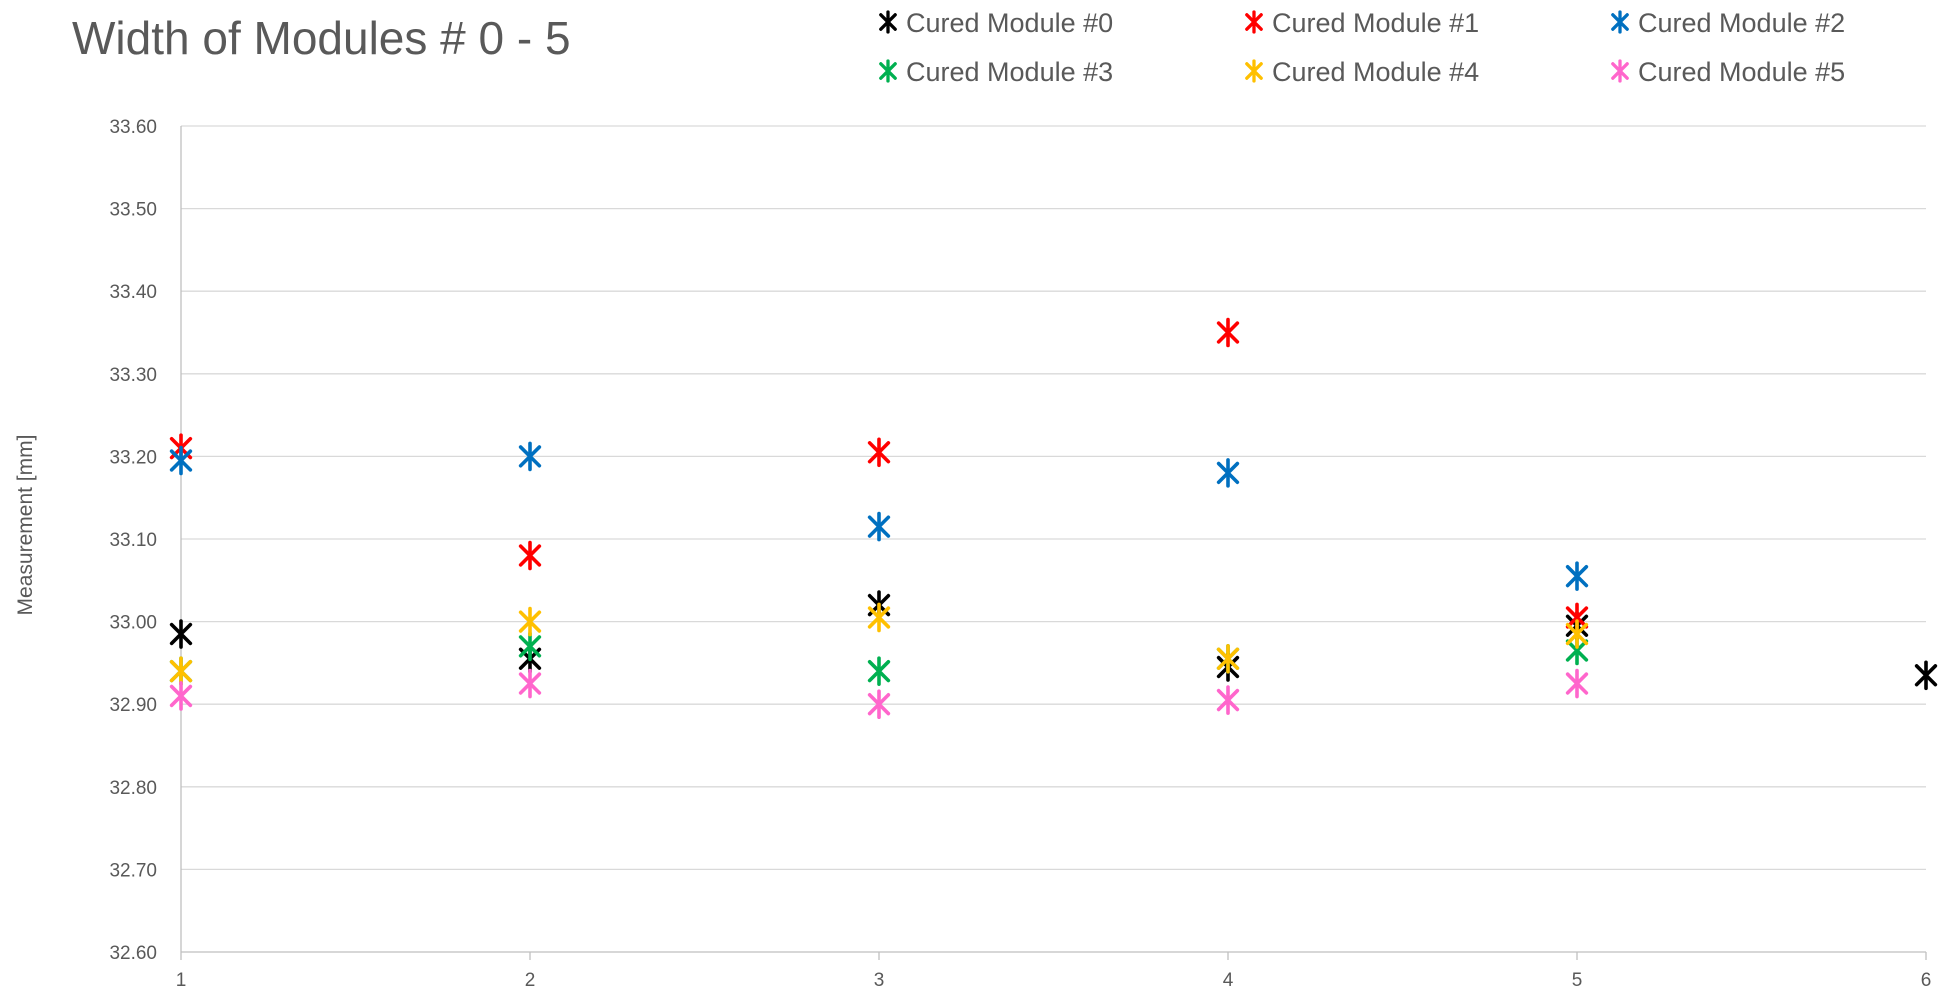  I want to click on y-tick-label: 33.10, so click(133, 540).